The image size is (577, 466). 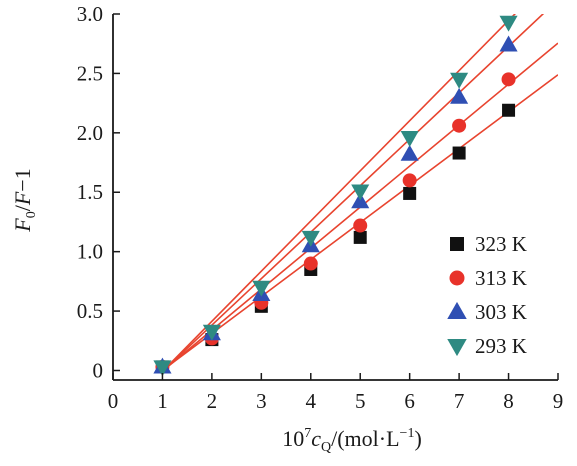 What do you see at coordinates (98, 370) in the screenshot?
I see `y-tick-label-0: 0` at bounding box center [98, 370].